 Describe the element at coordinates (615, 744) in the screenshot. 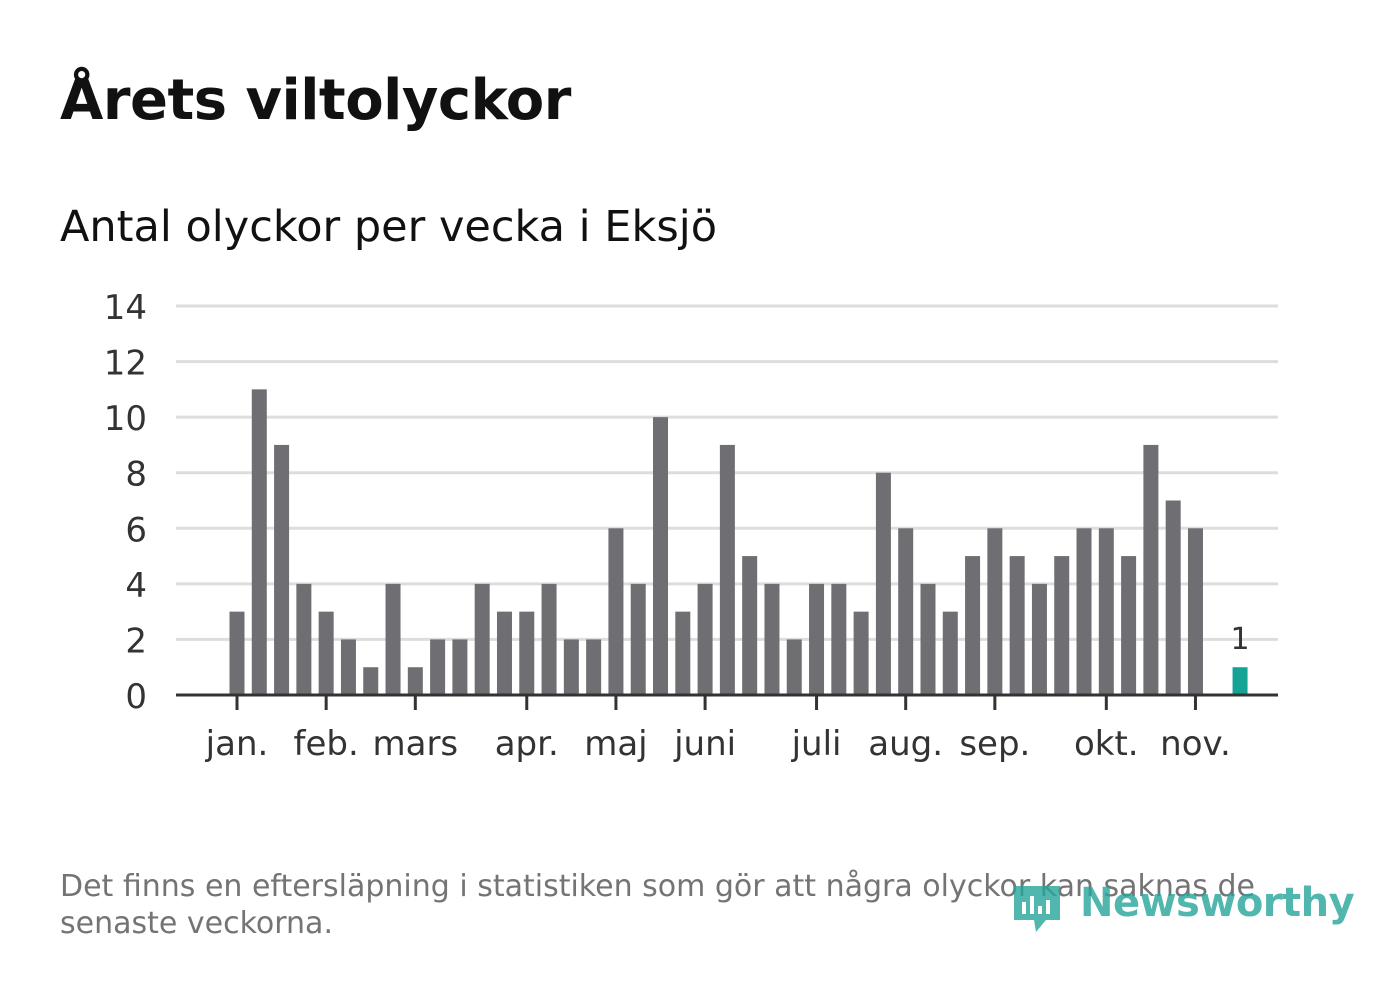

I see `x-tick-label: maj` at that location.